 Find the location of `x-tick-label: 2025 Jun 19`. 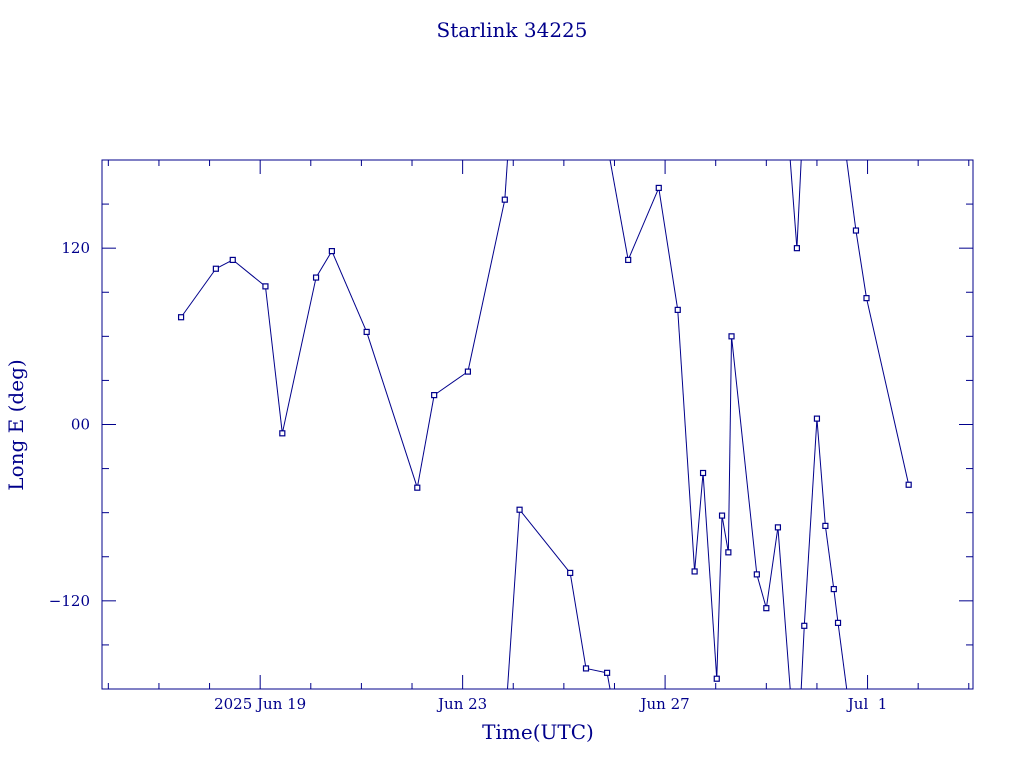

x-tick-label: 2025 Jun 19 is located at coordinates (260, 704).